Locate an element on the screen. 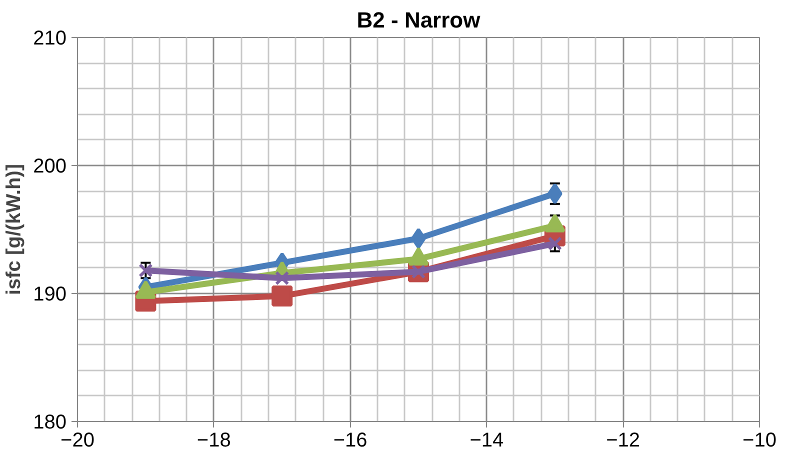 The image size is (794, 449). x-tick-label: −12 is located at coordinates (623, 439).